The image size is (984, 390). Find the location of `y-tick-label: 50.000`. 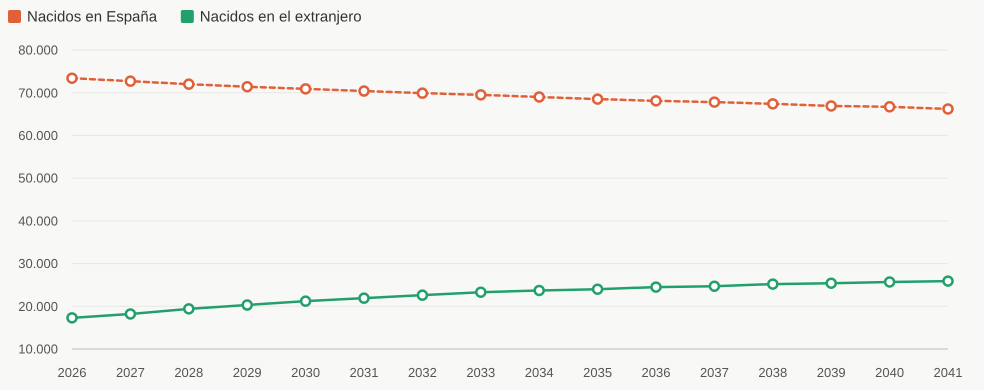

y-tick-label: 50.000 is located at coordinates (38, 178).